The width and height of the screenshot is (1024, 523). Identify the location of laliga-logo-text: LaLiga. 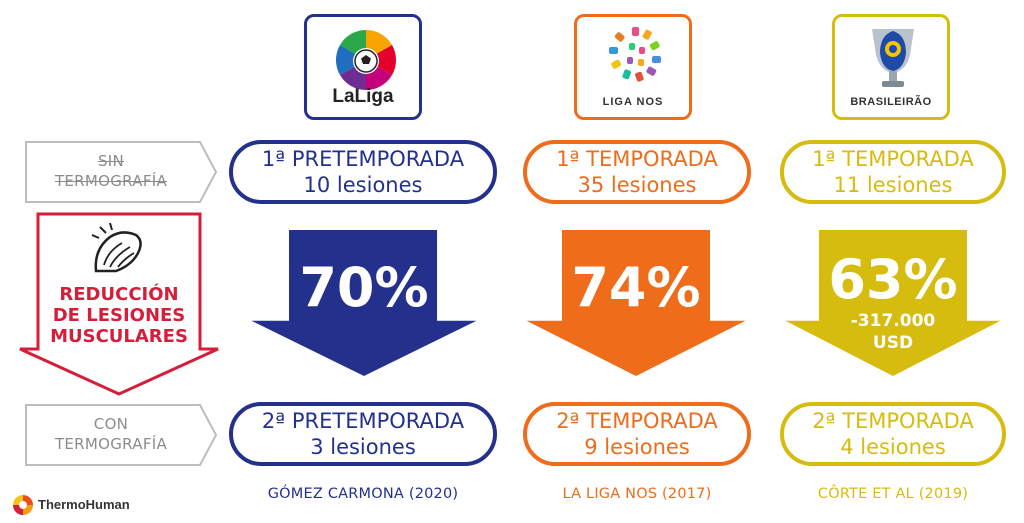
(363, 96).